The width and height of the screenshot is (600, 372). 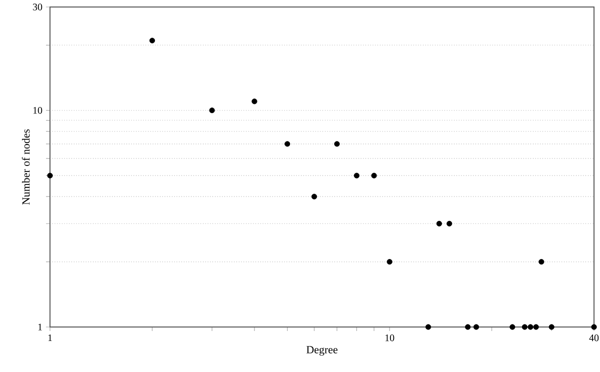 What do you see at coordinates (37, 110) in the screenshot?
I see `y-tick-label: 10` at bounding box center [37, 110].